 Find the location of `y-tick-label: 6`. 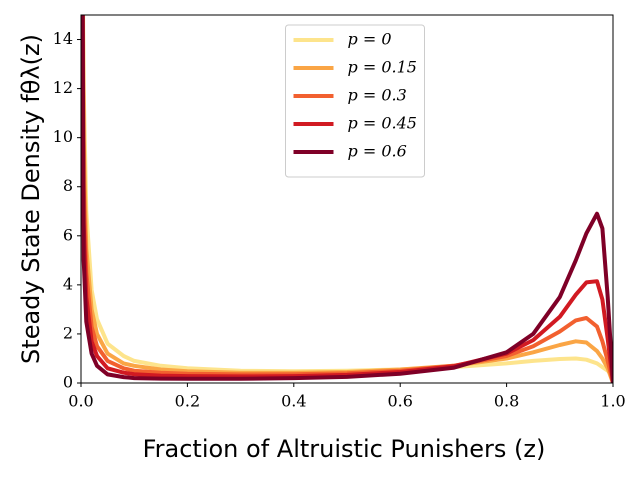

y-tick-label: 6 is located at coordinates (68, 234).